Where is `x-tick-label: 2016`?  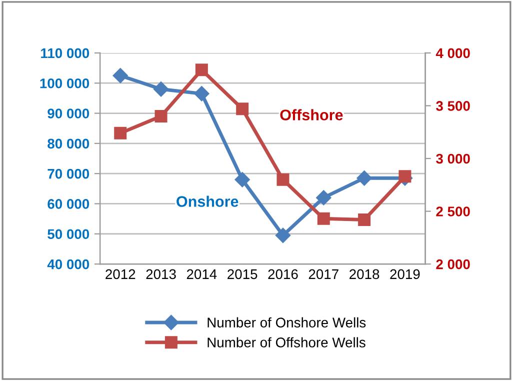 x-tick-label: 2016 is located at coordinates (283, 274).